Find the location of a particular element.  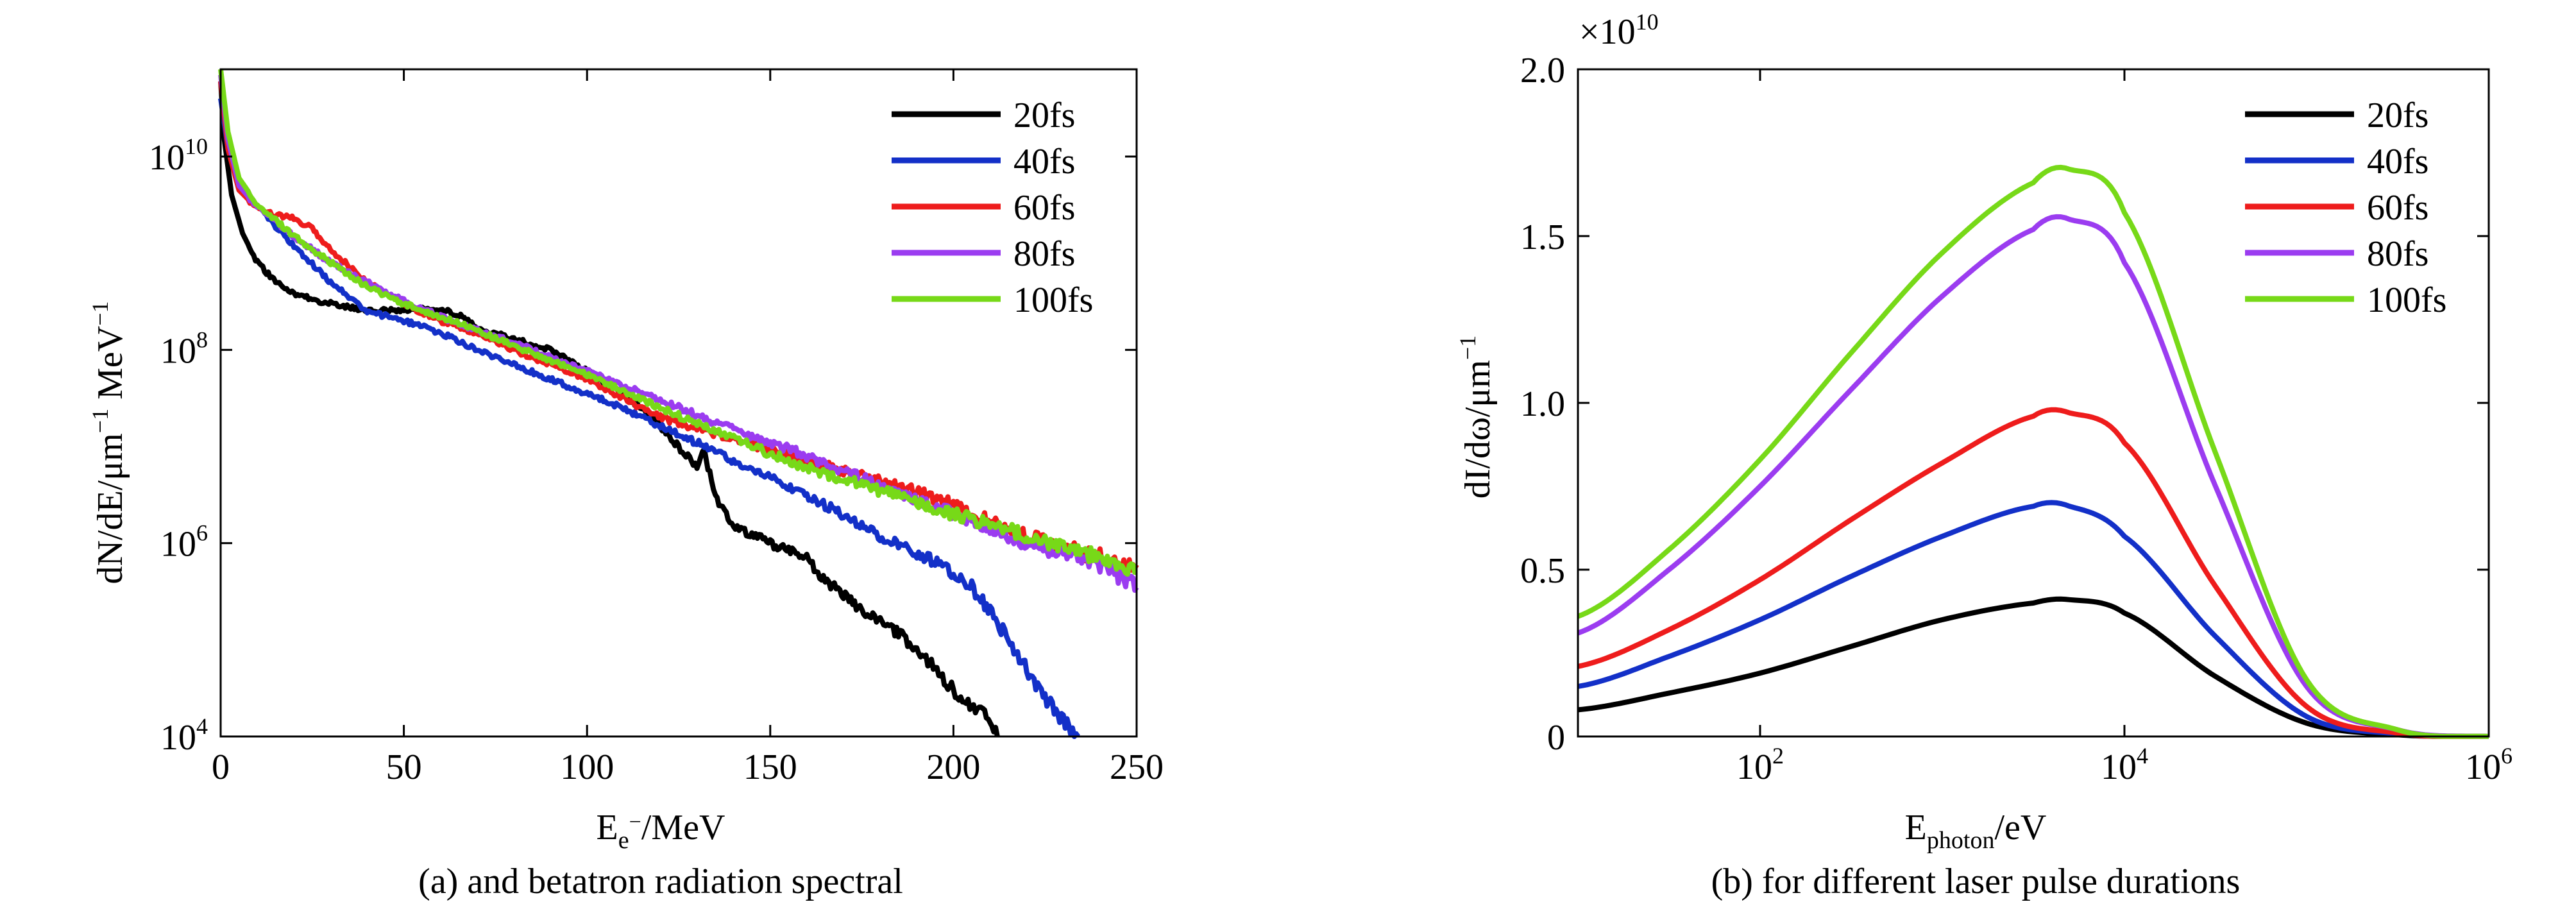

b-y-tick-label: 1.0 is located at coordinates (1542, 404).